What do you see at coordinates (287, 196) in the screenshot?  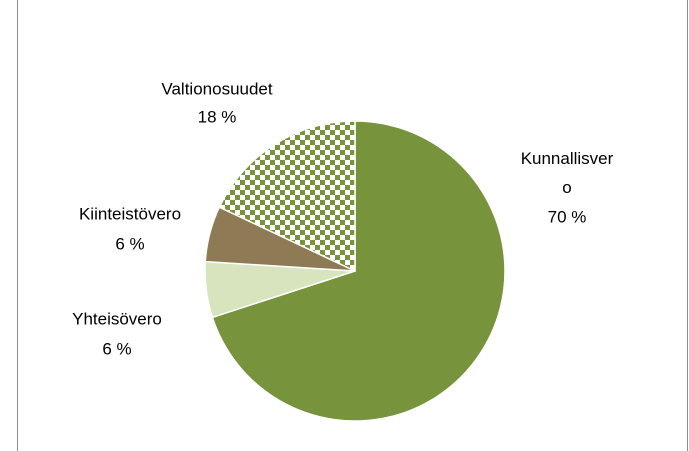 I see `pie-slice` at bounding box center [287, 196].